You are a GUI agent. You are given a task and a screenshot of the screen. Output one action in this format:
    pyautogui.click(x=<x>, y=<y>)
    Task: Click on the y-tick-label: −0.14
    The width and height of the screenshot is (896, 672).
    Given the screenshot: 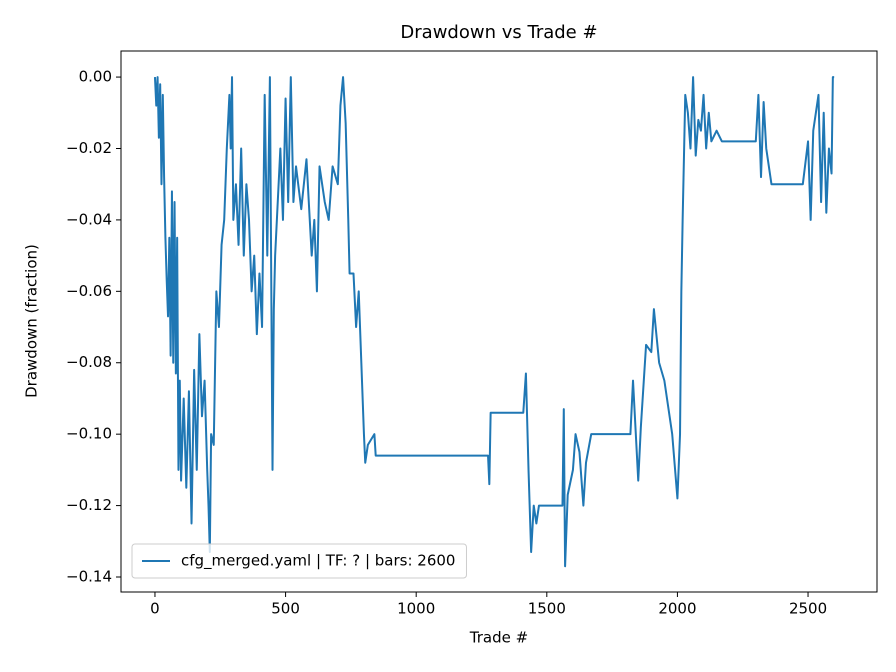 What is the action you would take?
    pyautogui.click(x=89, y=577)
    